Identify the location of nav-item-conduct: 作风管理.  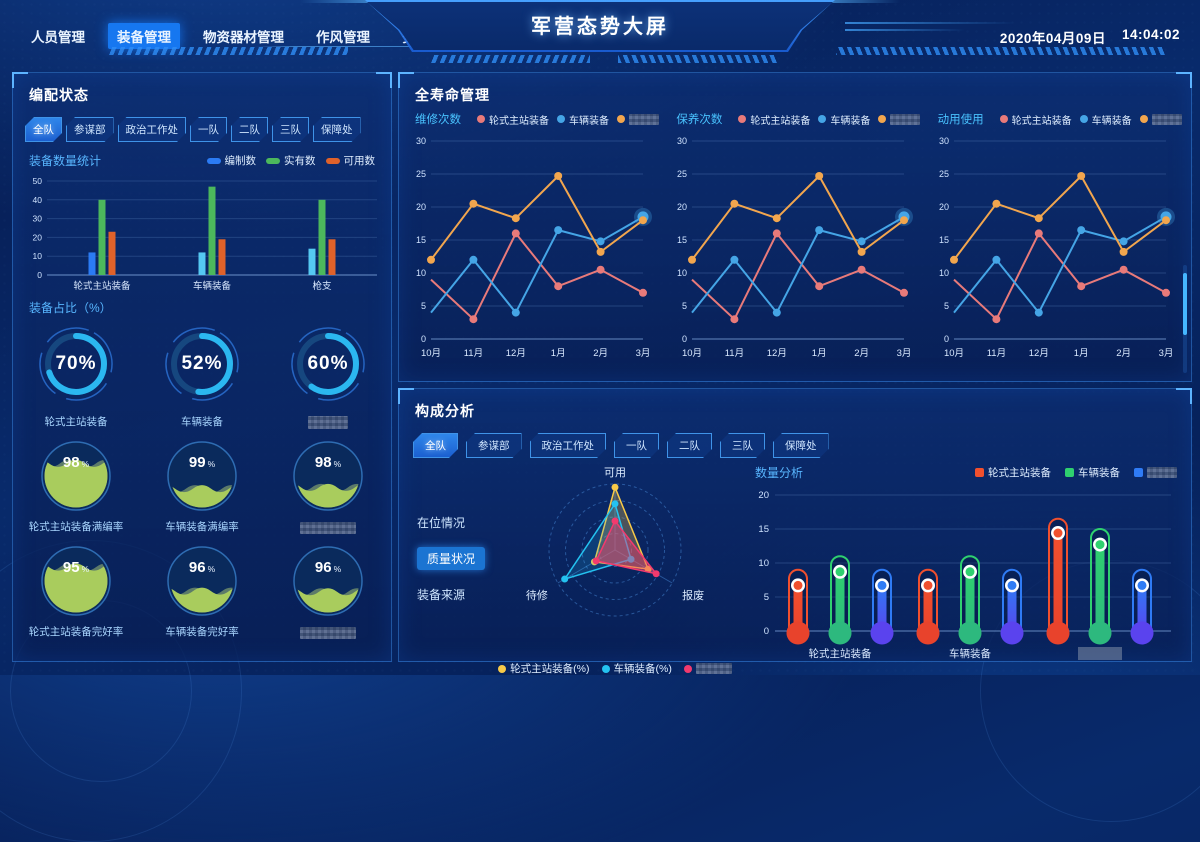
(343, 37).